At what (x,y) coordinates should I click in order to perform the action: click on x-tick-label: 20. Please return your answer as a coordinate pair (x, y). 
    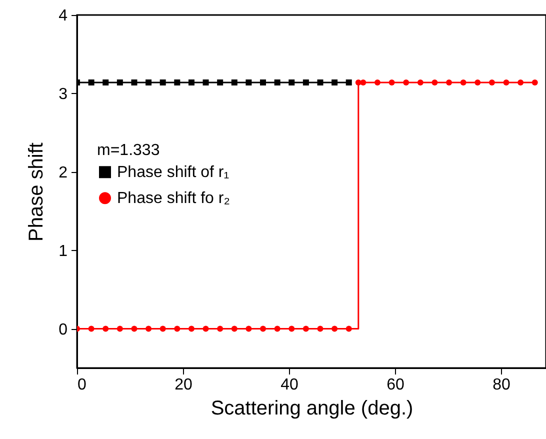
    Looking at the image, I should click on (183, 385).